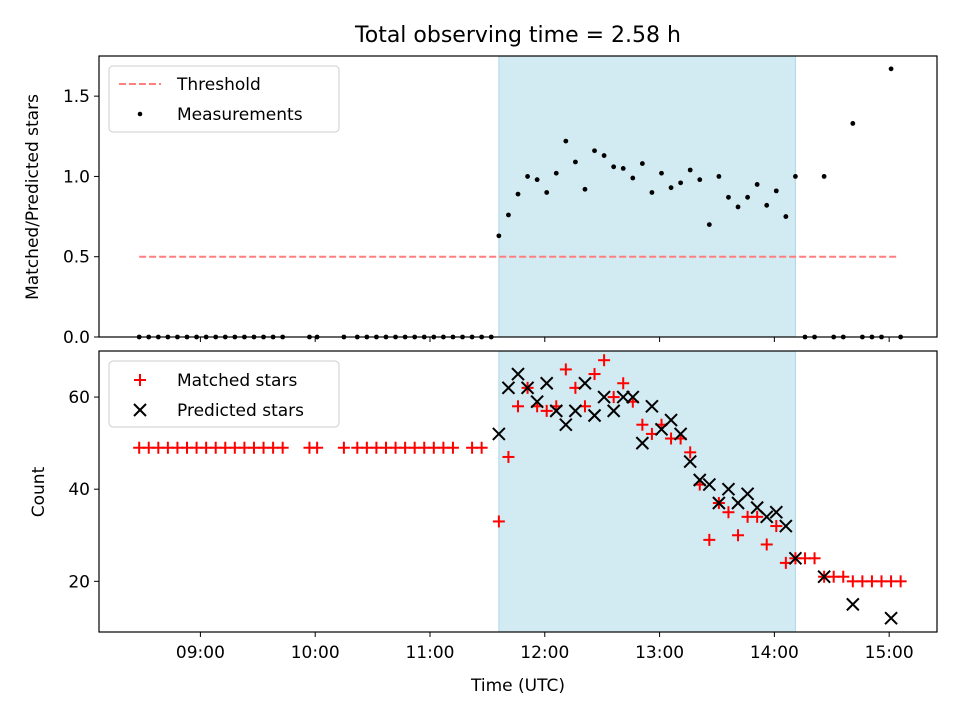  I want to click on figure-title: Total observing time = 2.58 h, so click(517, 35).